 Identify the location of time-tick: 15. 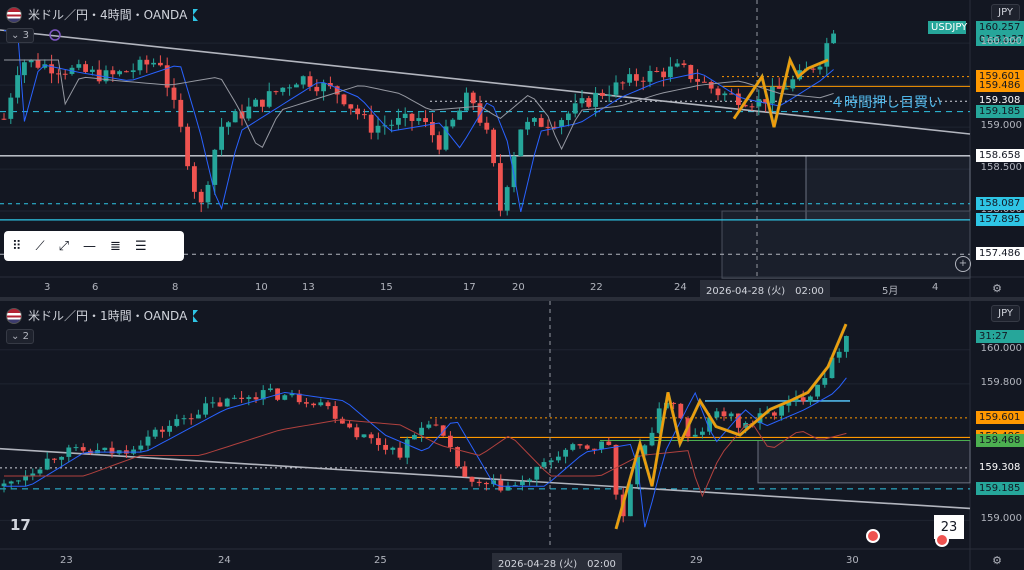
(386, 287).